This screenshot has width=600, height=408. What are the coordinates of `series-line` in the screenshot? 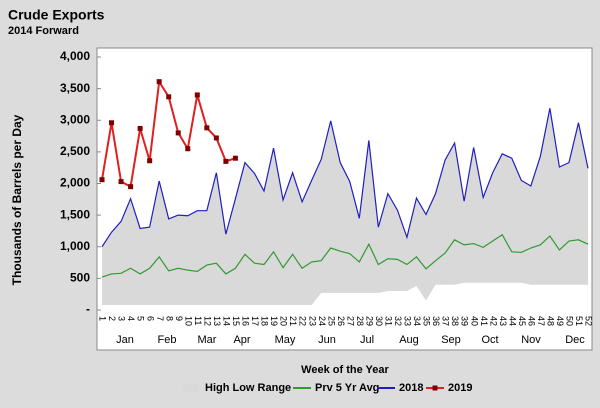 It's located at (345, 255).